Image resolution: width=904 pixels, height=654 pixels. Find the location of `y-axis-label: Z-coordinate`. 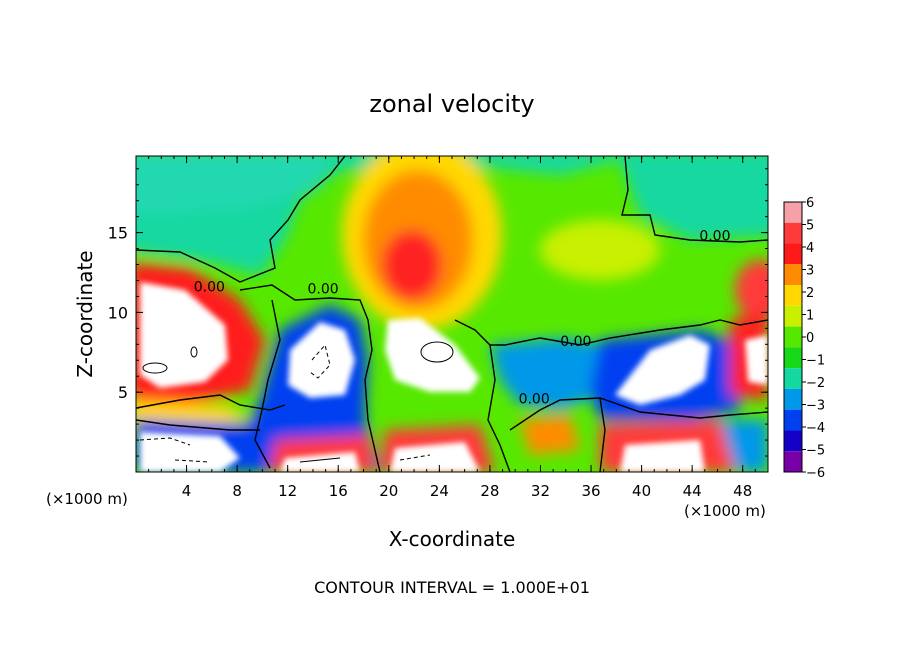

y-axis-label: Z-coordinate is located at coordinates (85, 313).